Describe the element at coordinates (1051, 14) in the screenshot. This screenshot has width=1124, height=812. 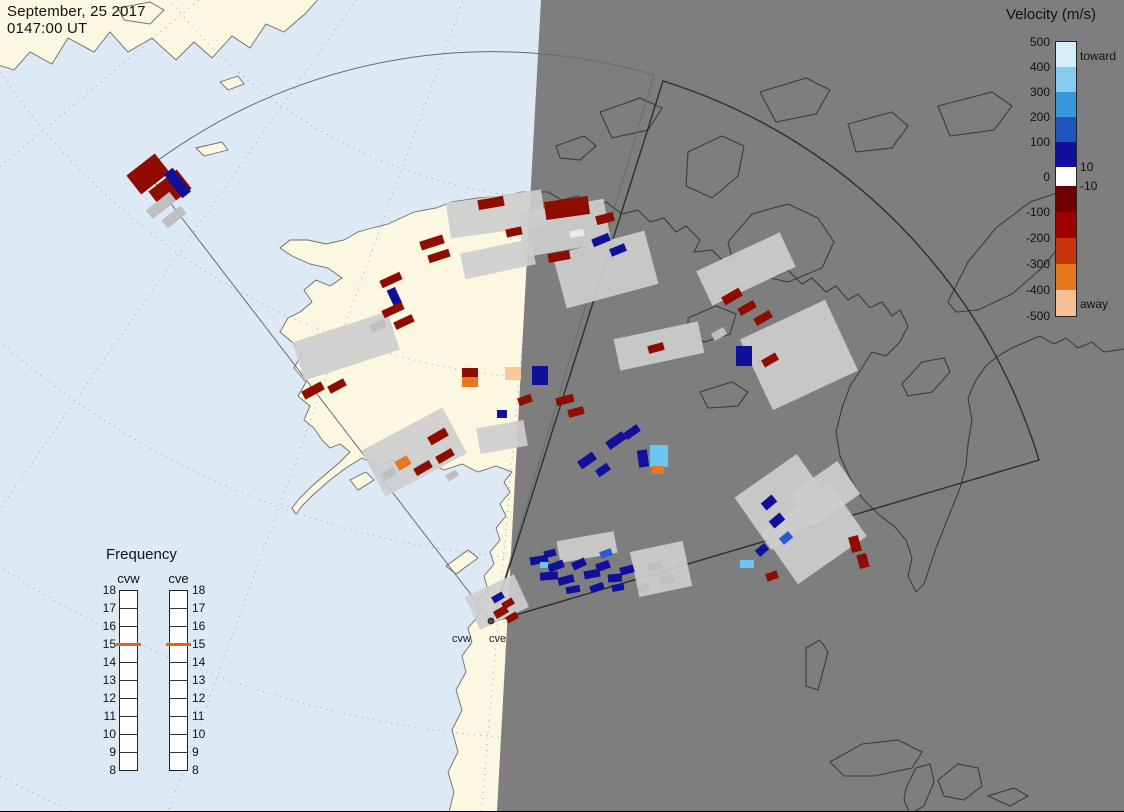
I see `colorbar-title: Velocity (m/s)` at that location.